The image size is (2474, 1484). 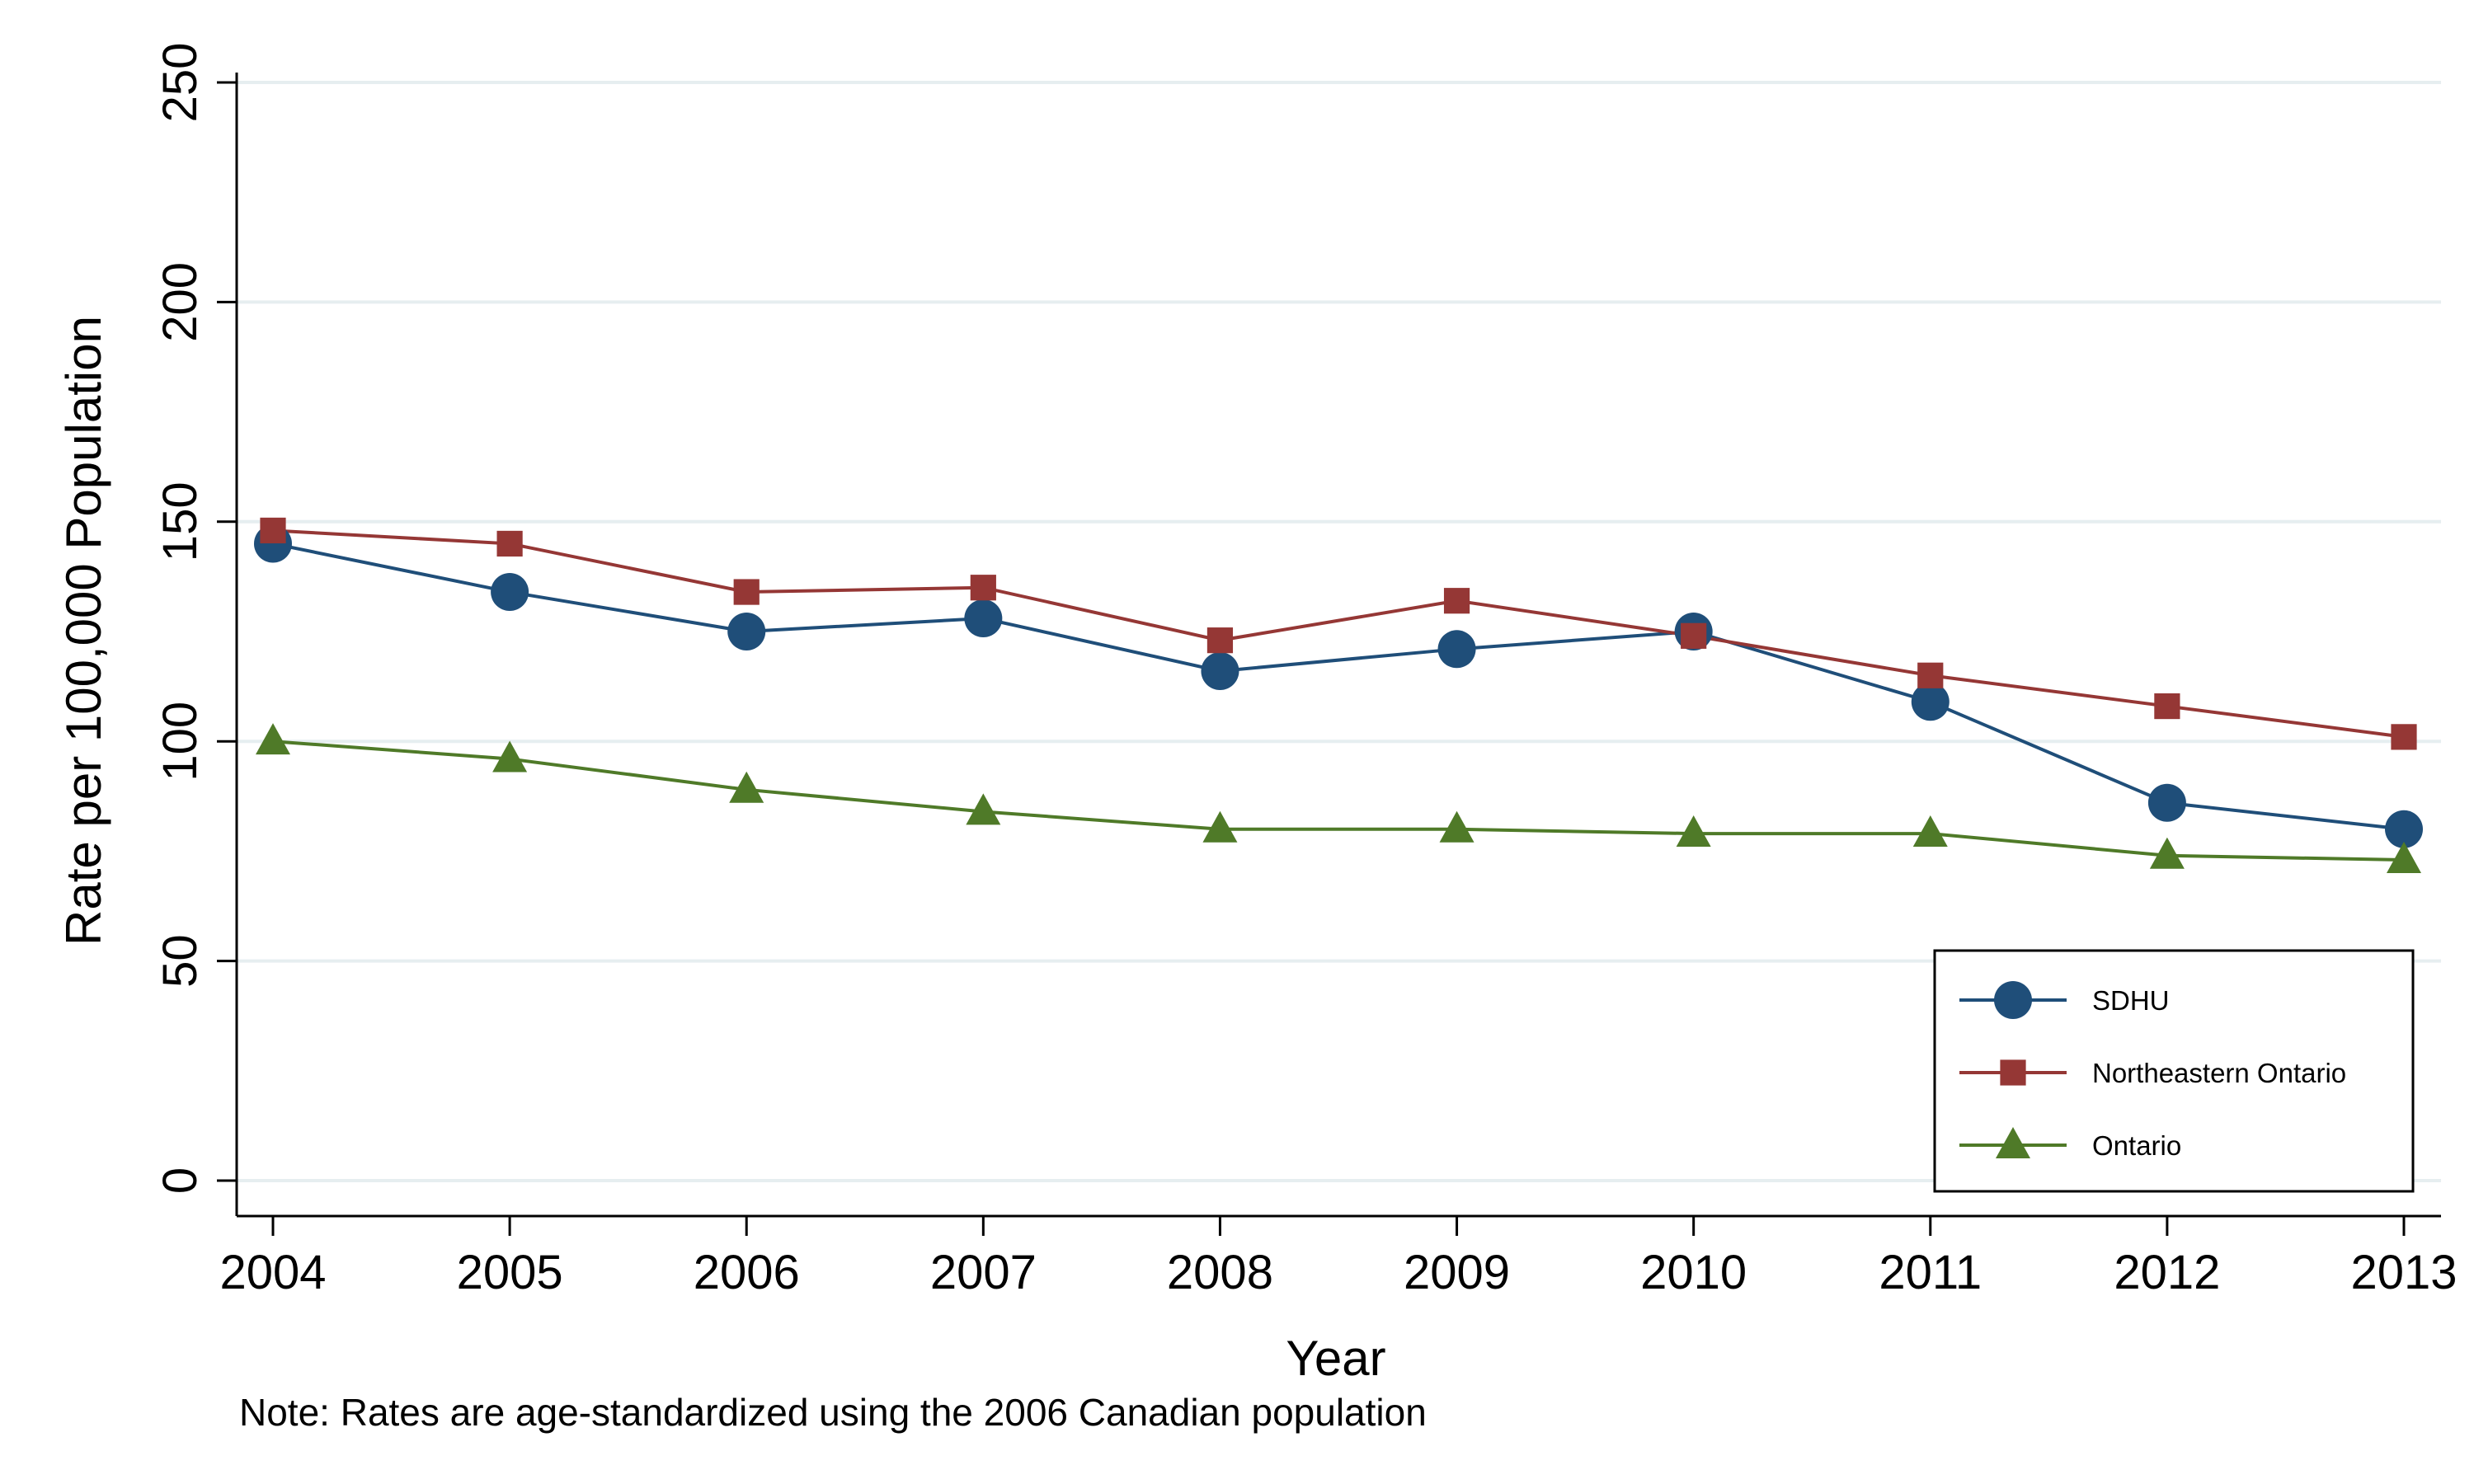 What do you see at coordinates (2064, 1000) in the screenshot?
I see `legend-item: SDHU` at bounding box center [2064, 1000].